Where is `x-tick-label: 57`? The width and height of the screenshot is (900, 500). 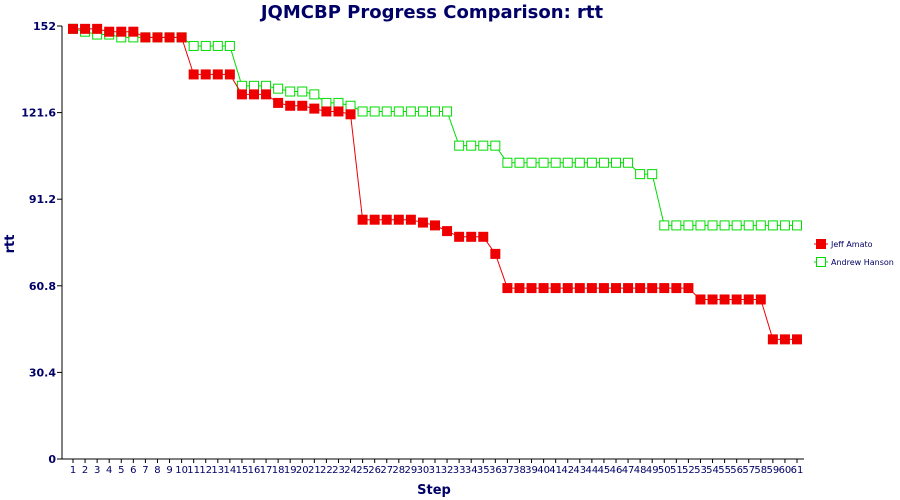 x-tick-label: 57 is located at coordinates (748, 470).